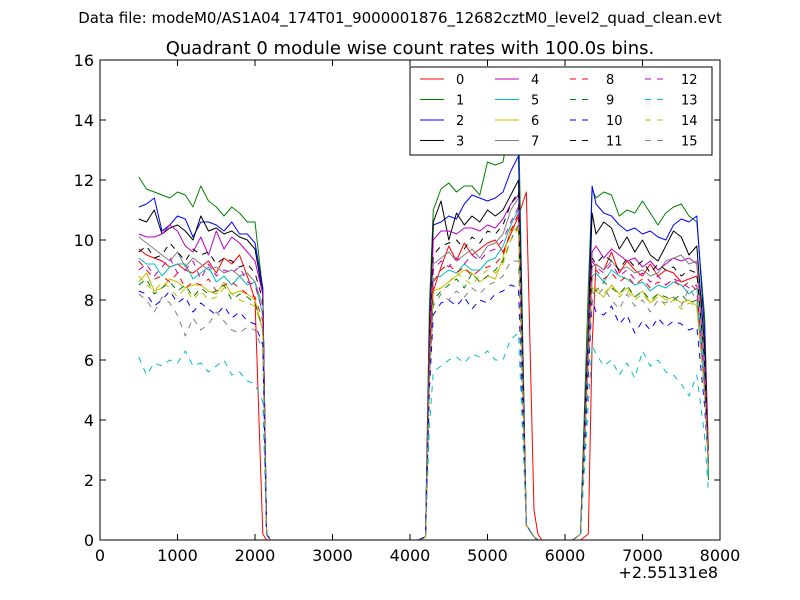 This screenshot has width=800, height=600. What do you see at coordinates (535, 121) in the screenshot?
I see `legend-label-6: 6` at bounding box center [535, 121].